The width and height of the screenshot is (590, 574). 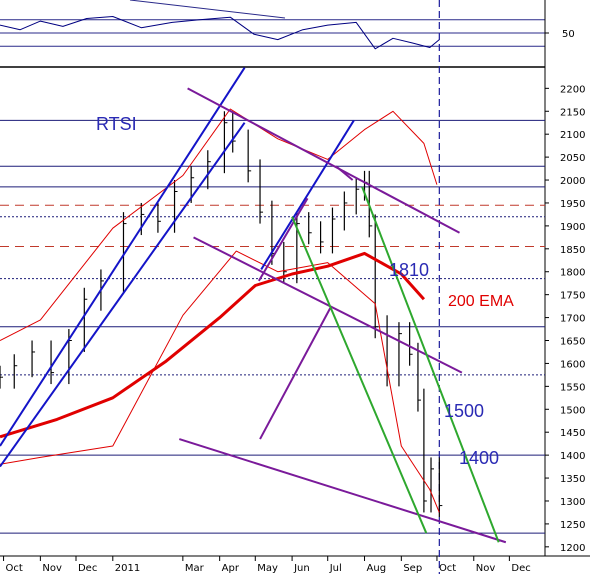 What do you see at coordinates (464, 411) in the screenshot?
I see `level-1500-label: 1500` at bounding box center [464, 411].